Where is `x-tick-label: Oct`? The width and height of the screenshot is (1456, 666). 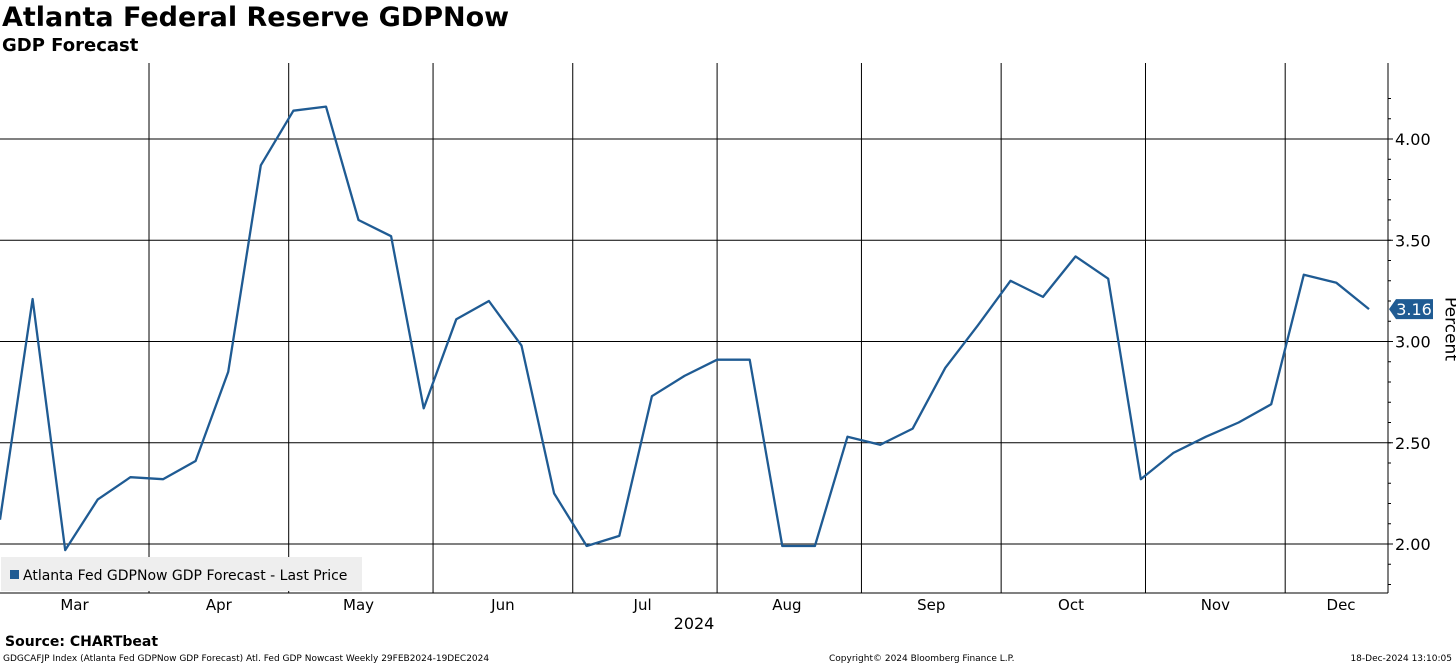 x-tick-label: Oct is located at coordinates (1071, 605).